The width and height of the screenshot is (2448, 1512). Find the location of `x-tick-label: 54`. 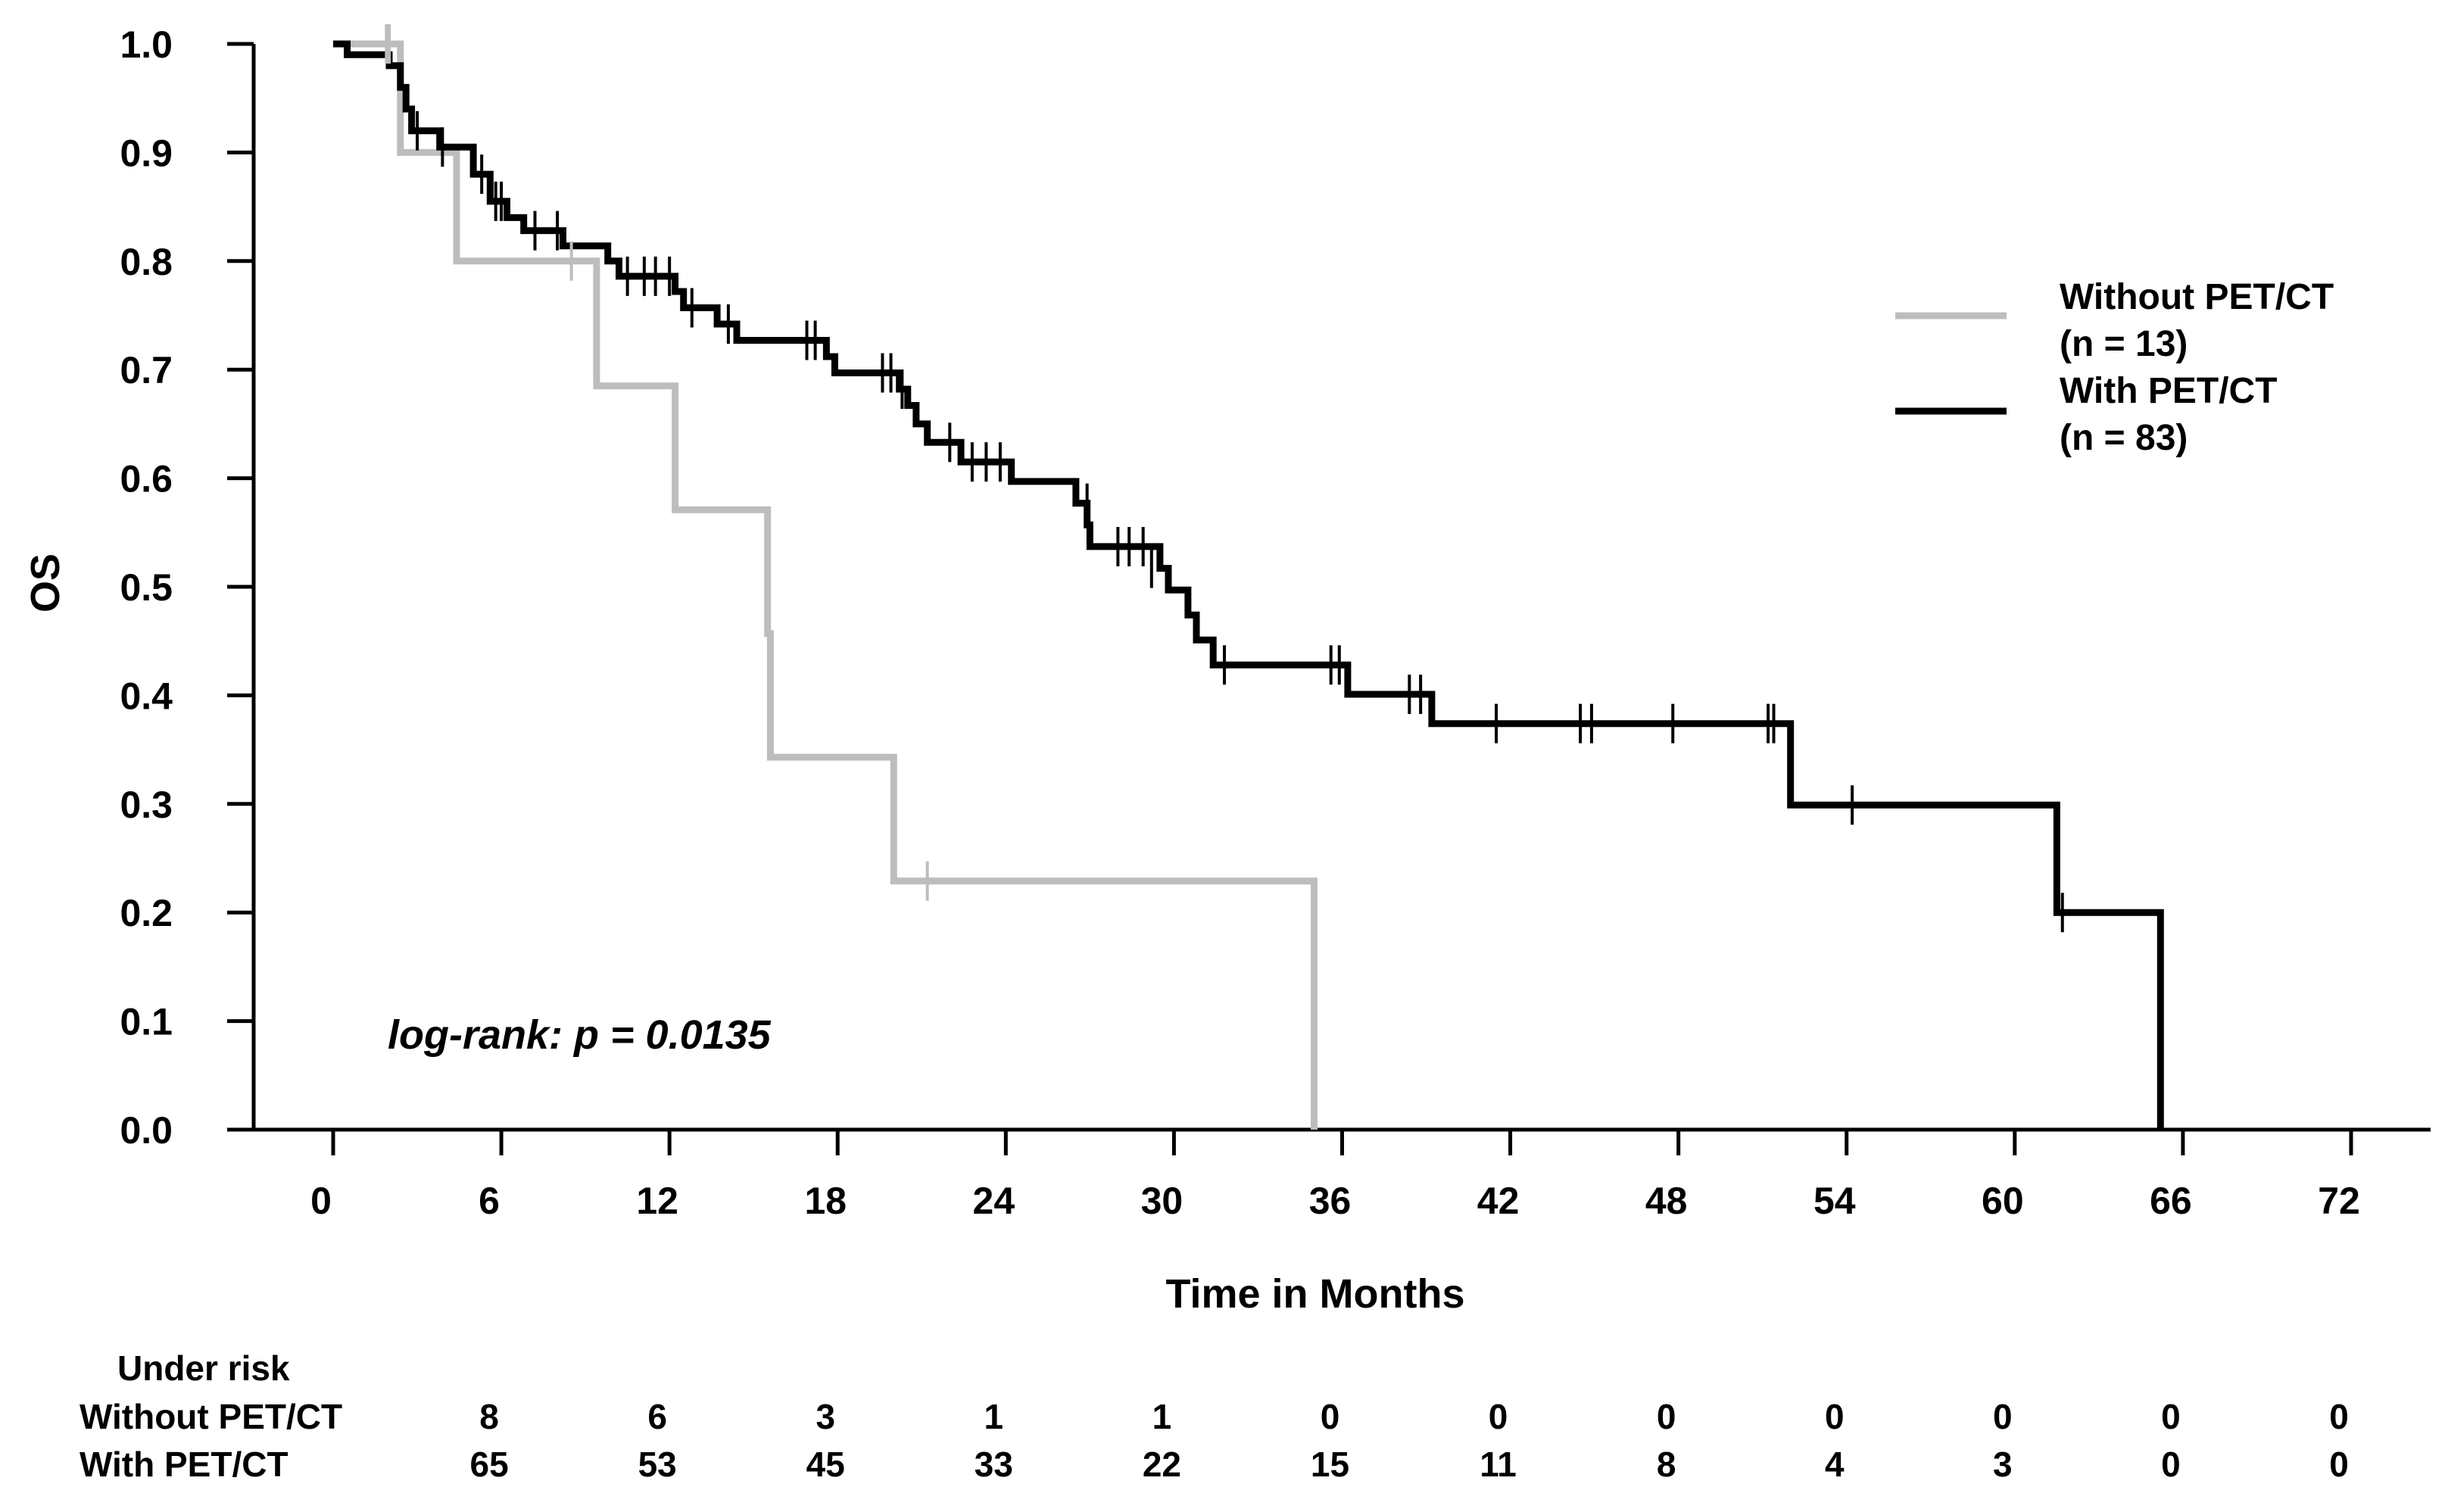

x-tick-label: 54 is located at coordinates (1835, 1201).